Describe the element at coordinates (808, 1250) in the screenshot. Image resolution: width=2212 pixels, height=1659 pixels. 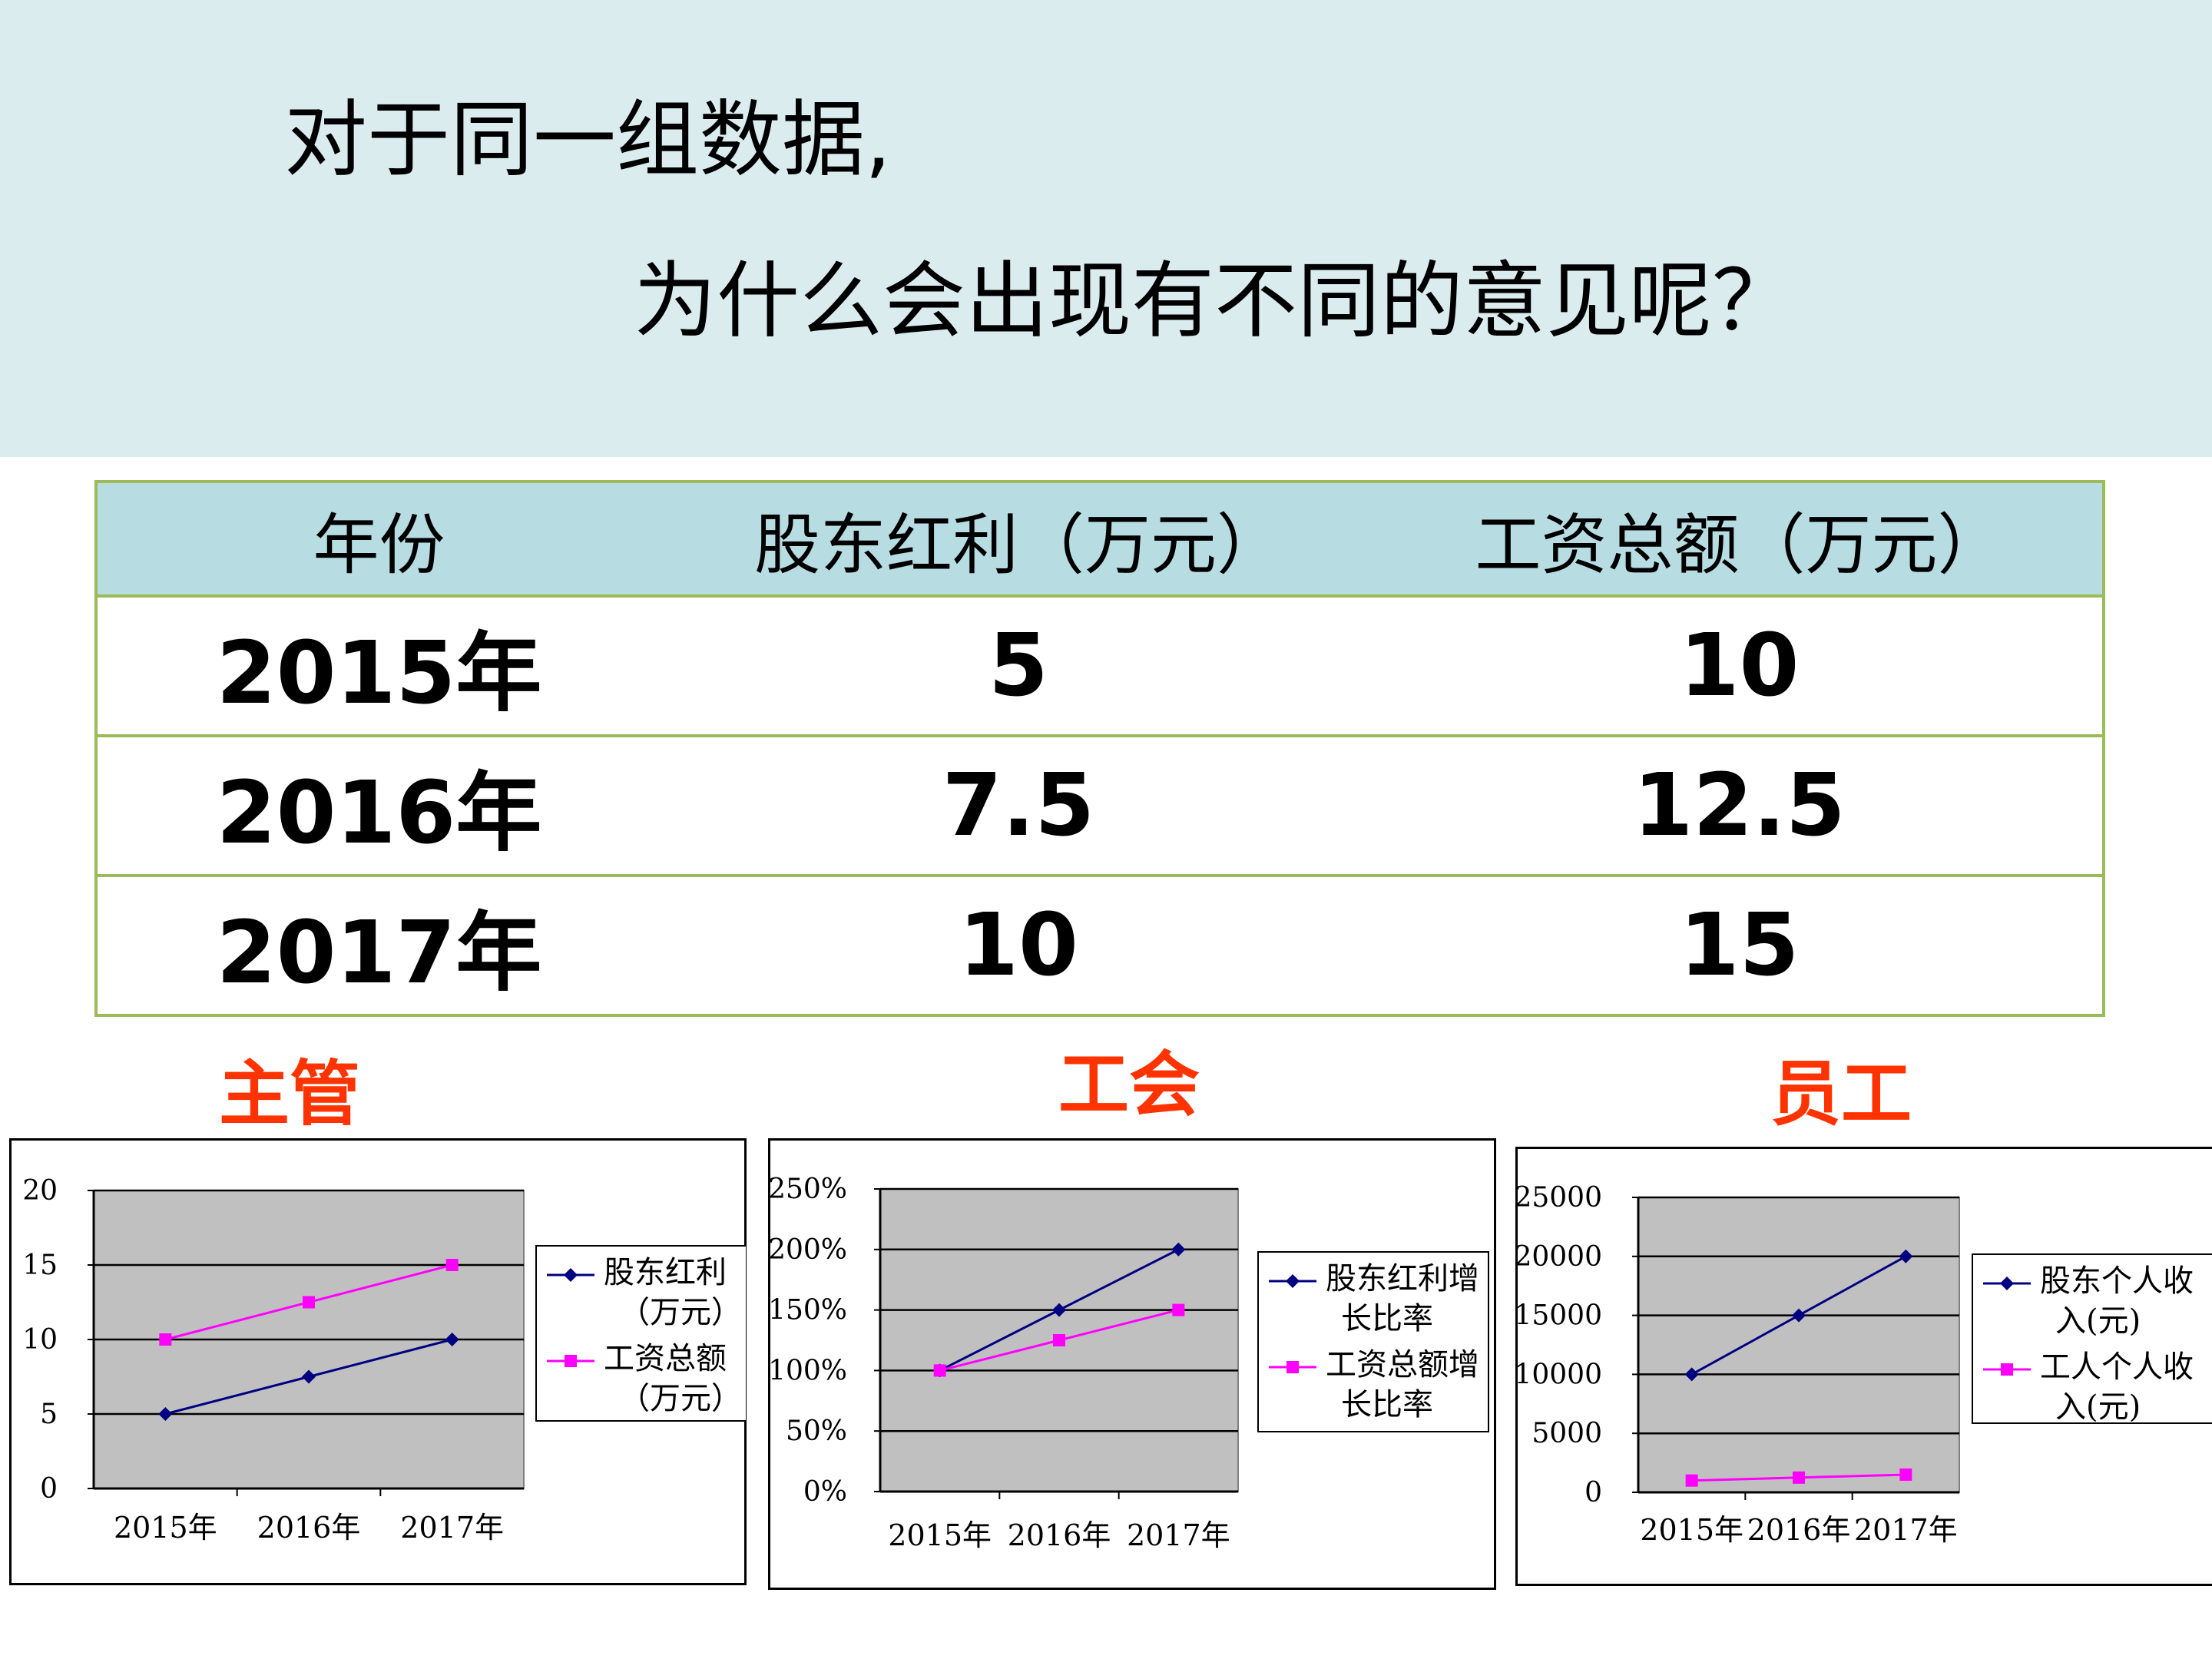
I see `y-tick-label: 200%` at that location.